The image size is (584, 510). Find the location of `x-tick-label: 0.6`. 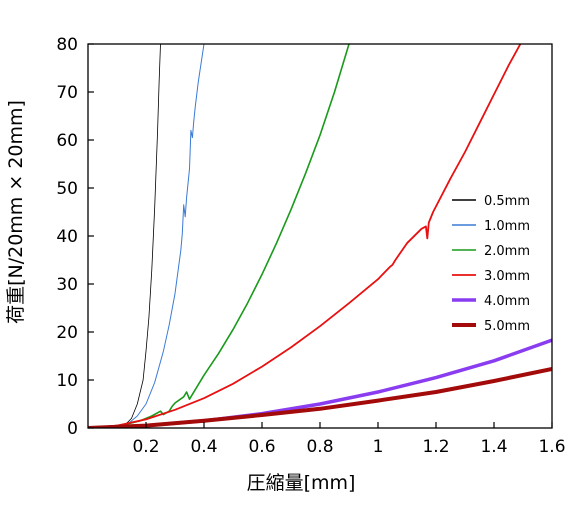

x-tick-label: 0.6 is located at coordinates (261, 447).